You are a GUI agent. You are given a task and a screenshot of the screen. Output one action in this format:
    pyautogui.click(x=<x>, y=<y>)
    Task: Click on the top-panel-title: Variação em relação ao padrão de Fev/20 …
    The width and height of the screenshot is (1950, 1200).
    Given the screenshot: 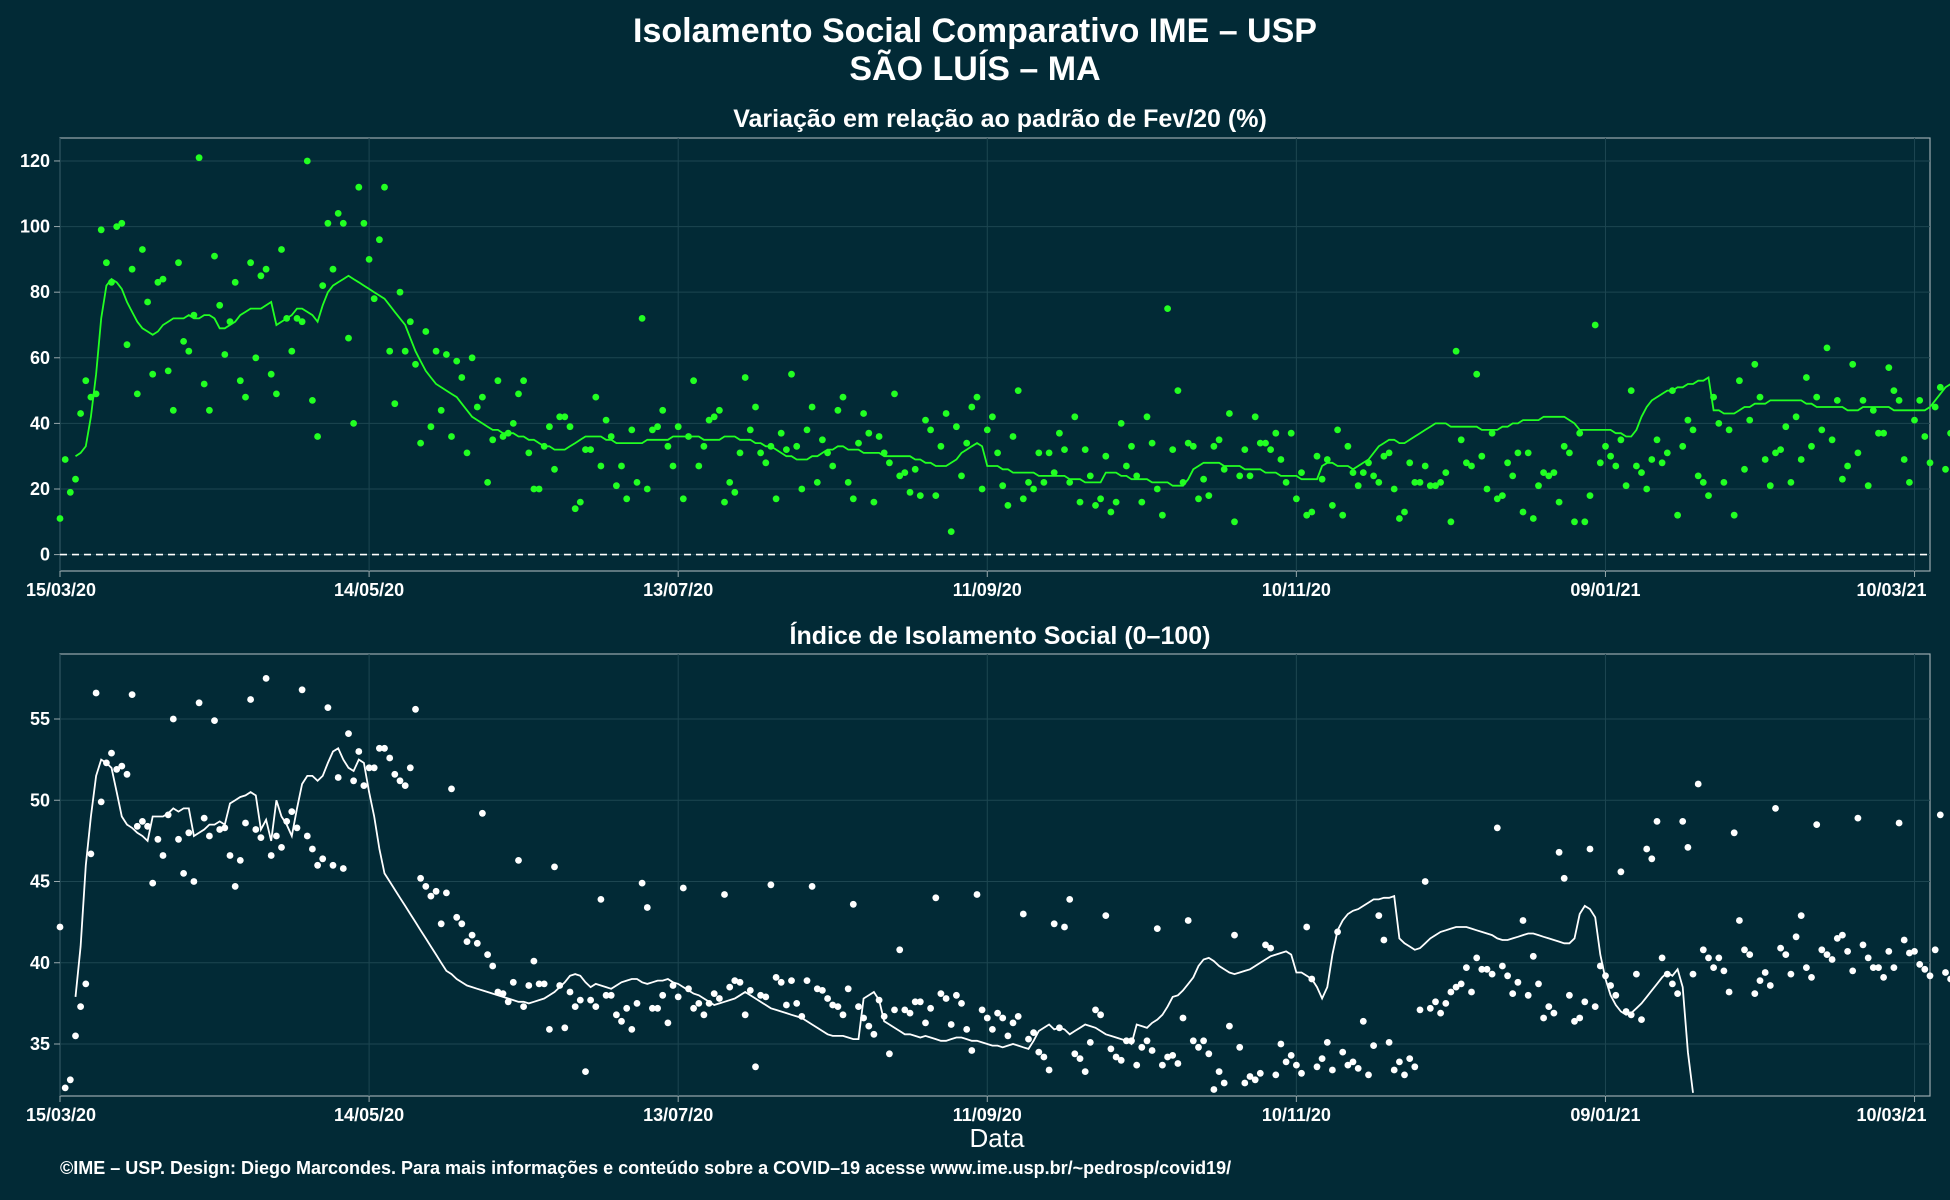 What is the action you would take?
    pyautogui.click(x=1000, y=119)
    